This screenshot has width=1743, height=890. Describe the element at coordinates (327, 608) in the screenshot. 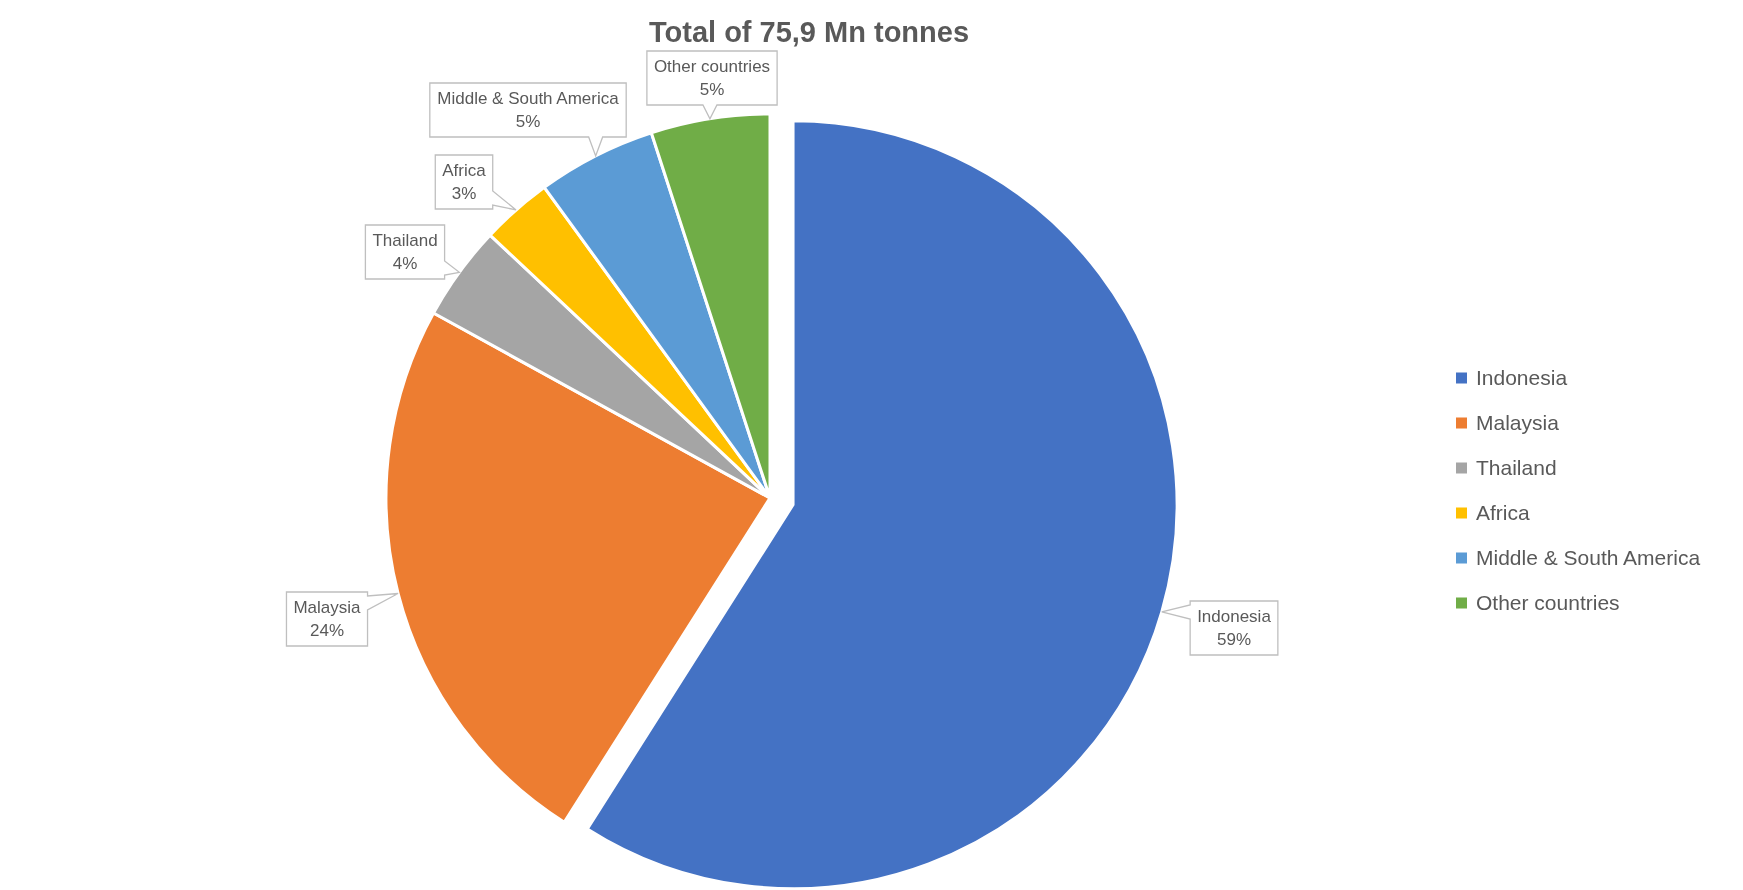

I see `slice-label: Malaysia` at that location.